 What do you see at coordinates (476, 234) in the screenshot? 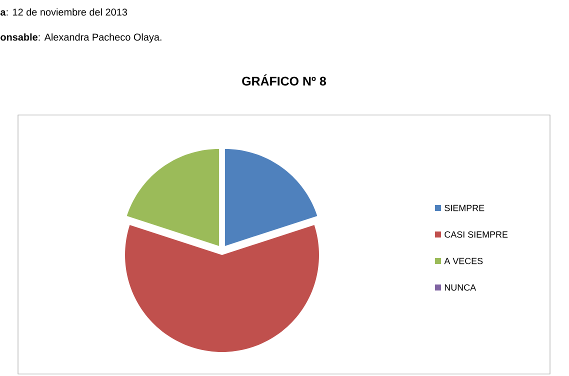
I see `legend-label: CASI SIEMPRE` at bounding box center [476, 234].